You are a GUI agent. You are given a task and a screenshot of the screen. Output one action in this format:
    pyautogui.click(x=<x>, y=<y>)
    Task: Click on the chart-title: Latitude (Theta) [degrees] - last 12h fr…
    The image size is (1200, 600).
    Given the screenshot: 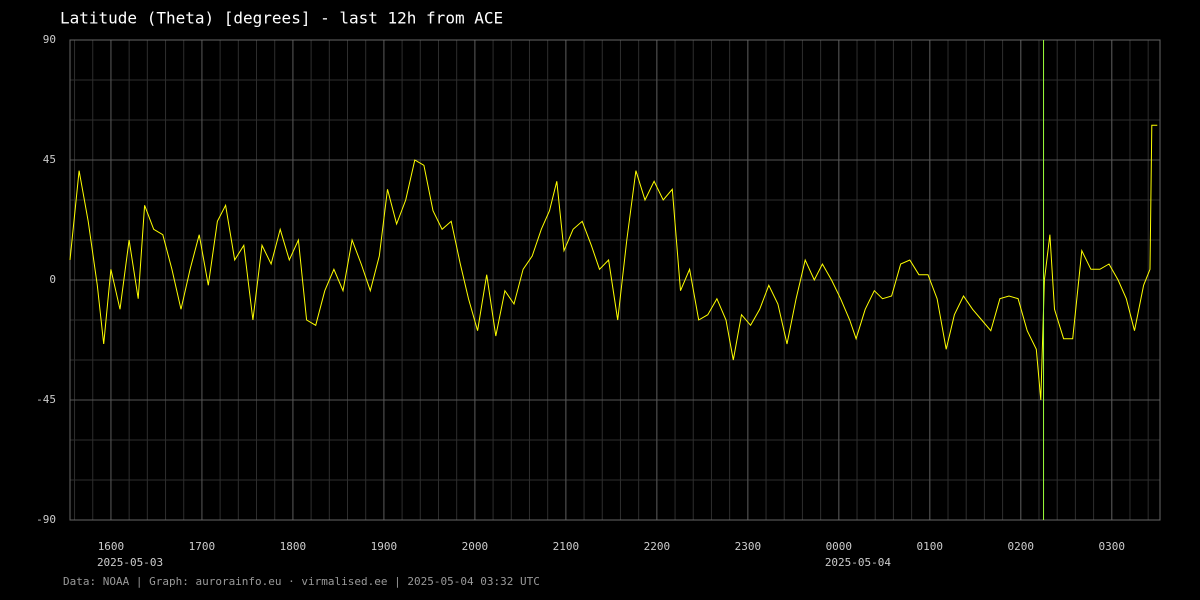 What is the action you would take?
    pyautogui.click(x=281, y=18)
    